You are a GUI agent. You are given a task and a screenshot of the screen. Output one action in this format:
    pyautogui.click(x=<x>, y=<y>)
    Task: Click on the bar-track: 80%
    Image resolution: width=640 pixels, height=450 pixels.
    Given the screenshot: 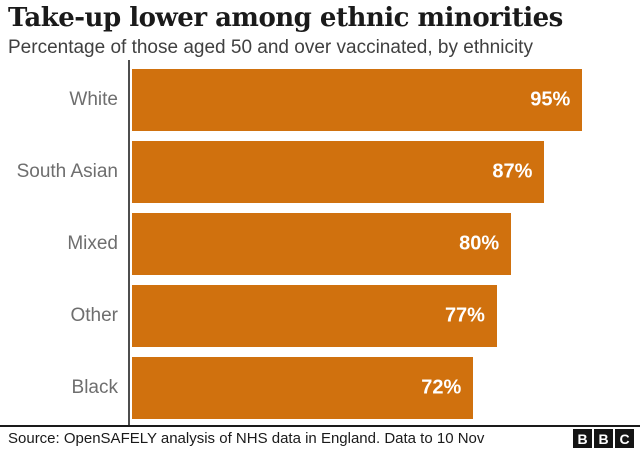 What is the action you would take?
    pyautogui.click(x=369, y=244)
    